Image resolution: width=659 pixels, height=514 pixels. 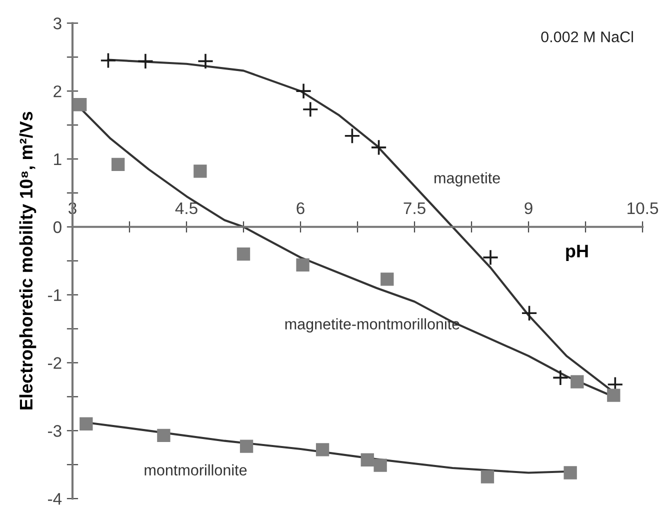 I want to click on y-tick-label: 1, so click(x=58, y=160).